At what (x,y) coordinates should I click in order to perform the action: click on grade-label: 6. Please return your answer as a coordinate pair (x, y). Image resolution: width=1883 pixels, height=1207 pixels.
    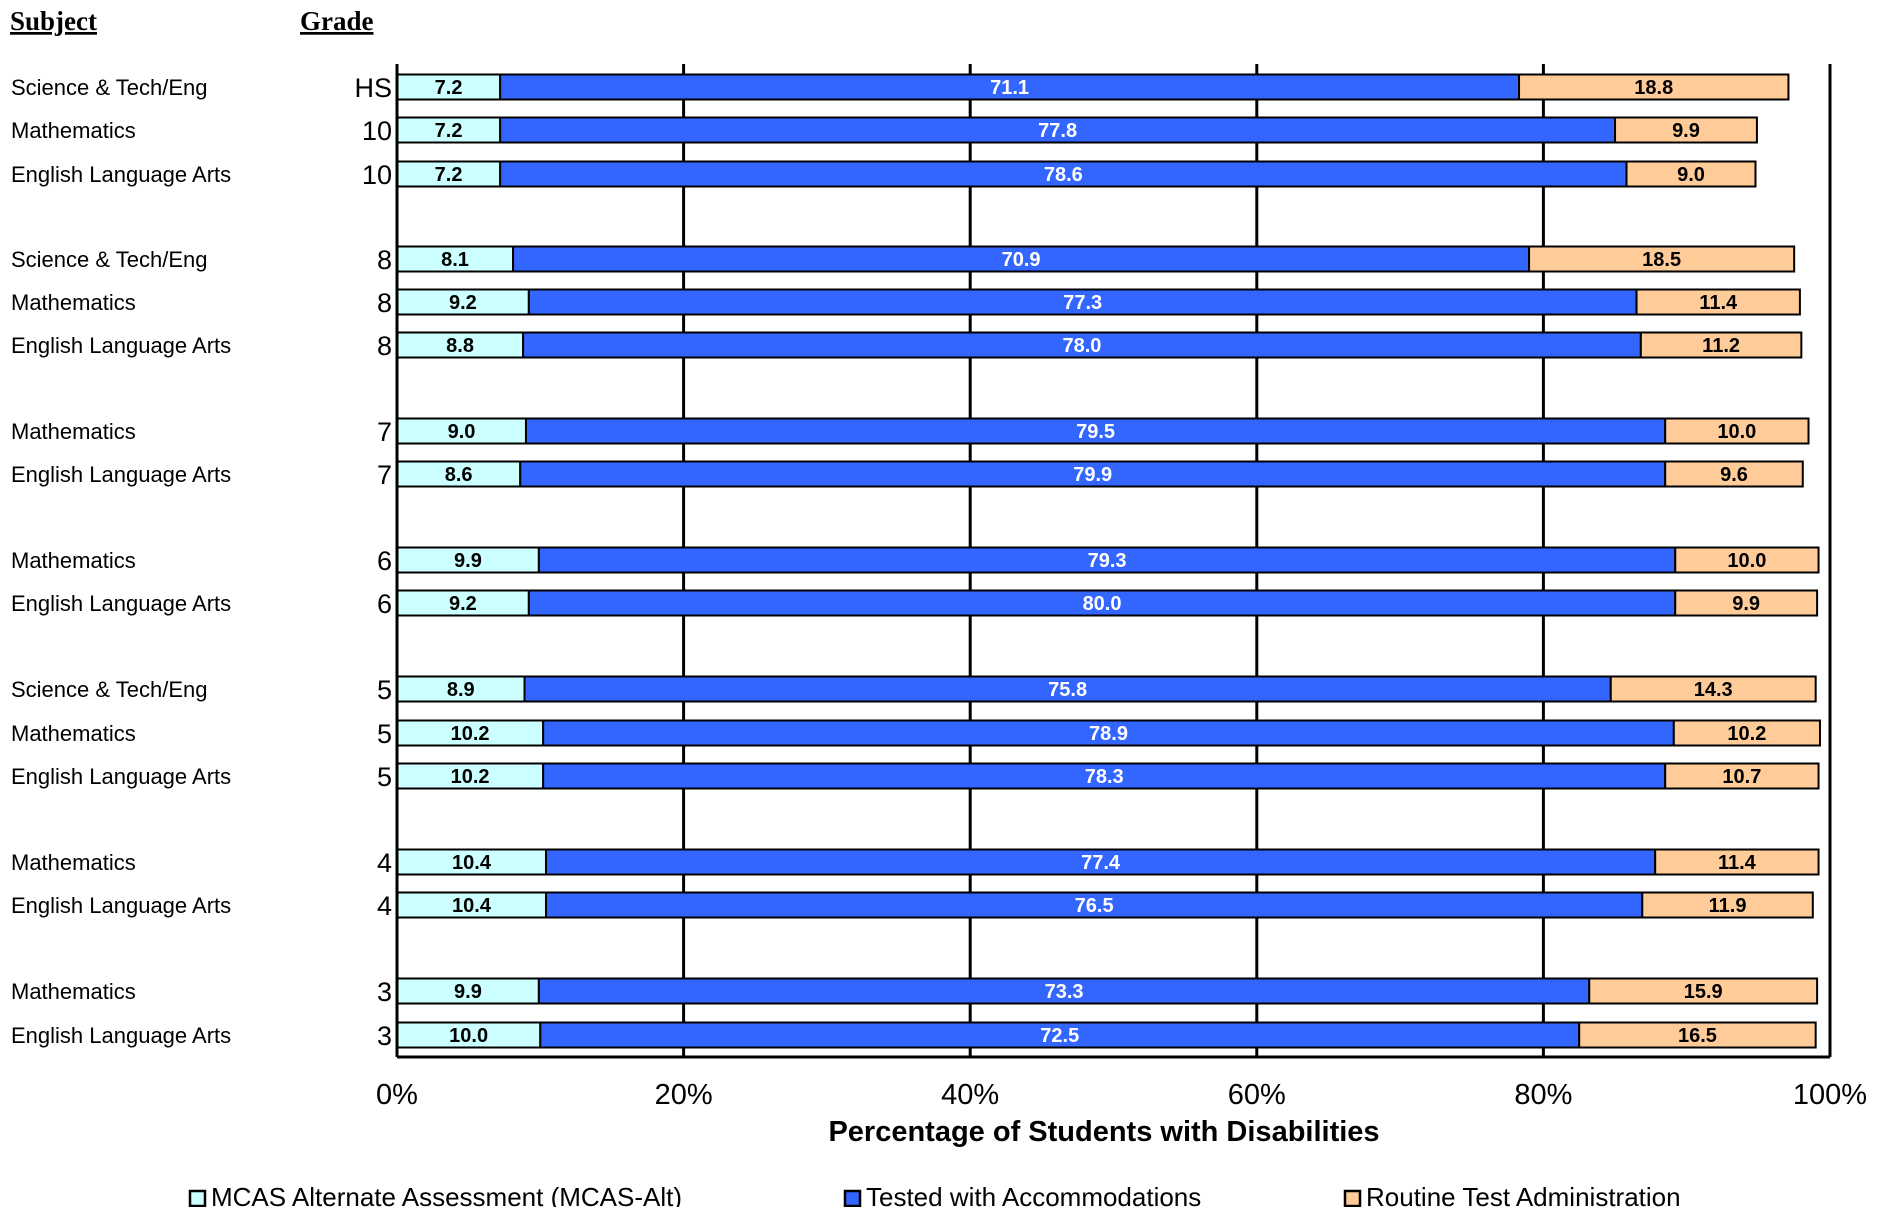
    Looking at the image, I should click on (384, 604).